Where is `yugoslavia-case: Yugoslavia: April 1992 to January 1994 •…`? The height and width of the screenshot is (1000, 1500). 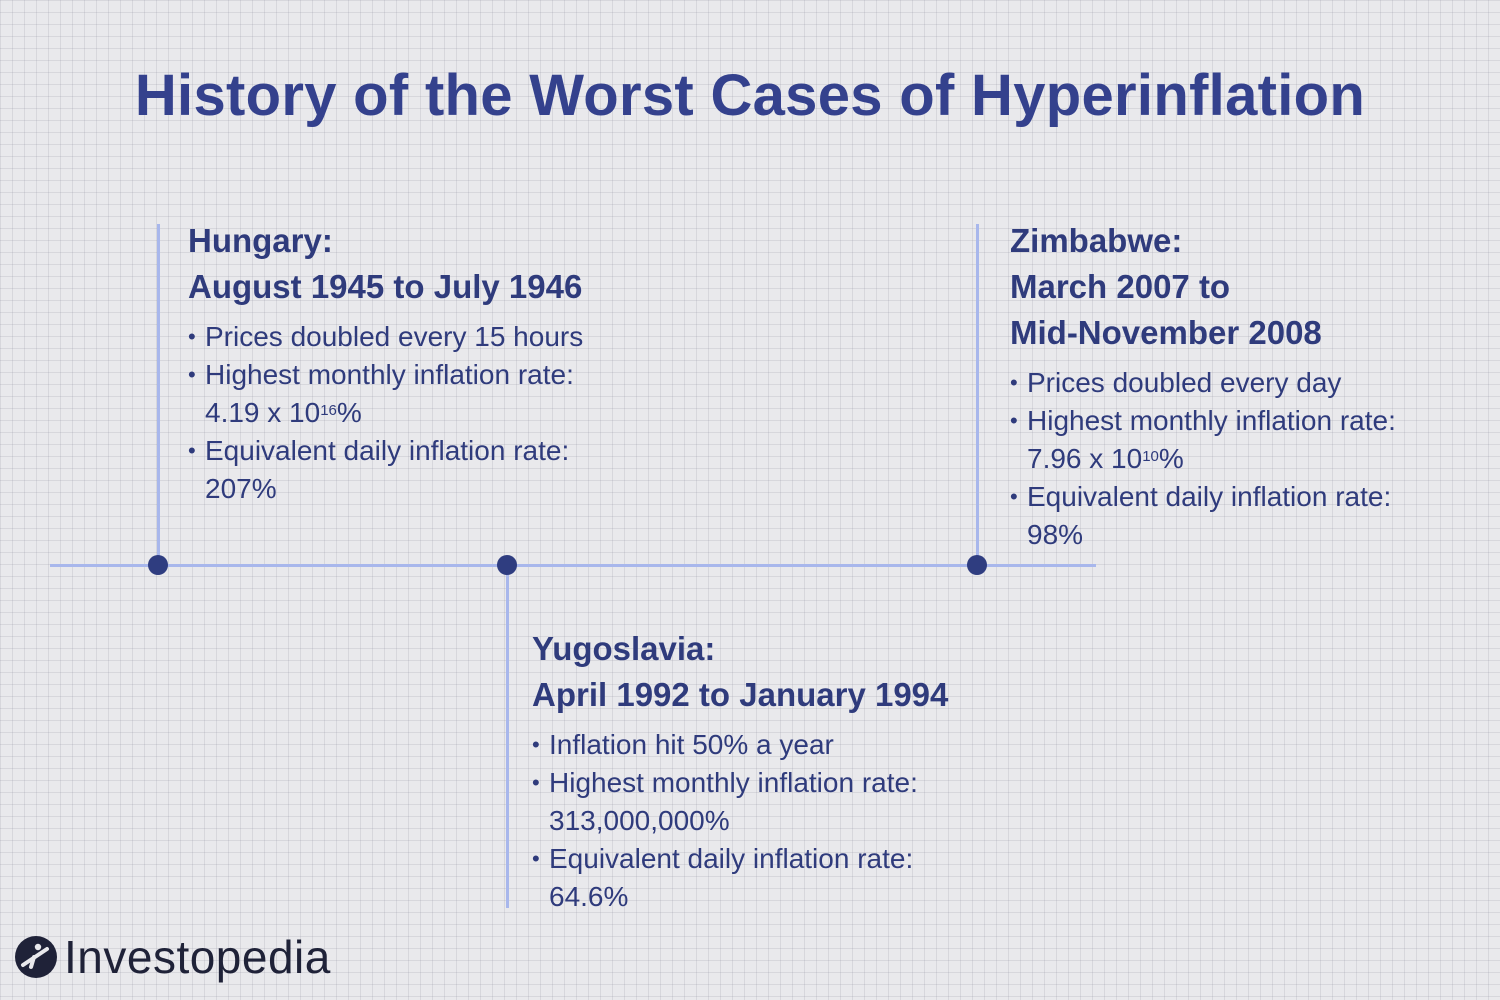 yugoslavia-case: Yugoslavia: April 1992 to January 1994 •… is located at coordinates (740, 771).